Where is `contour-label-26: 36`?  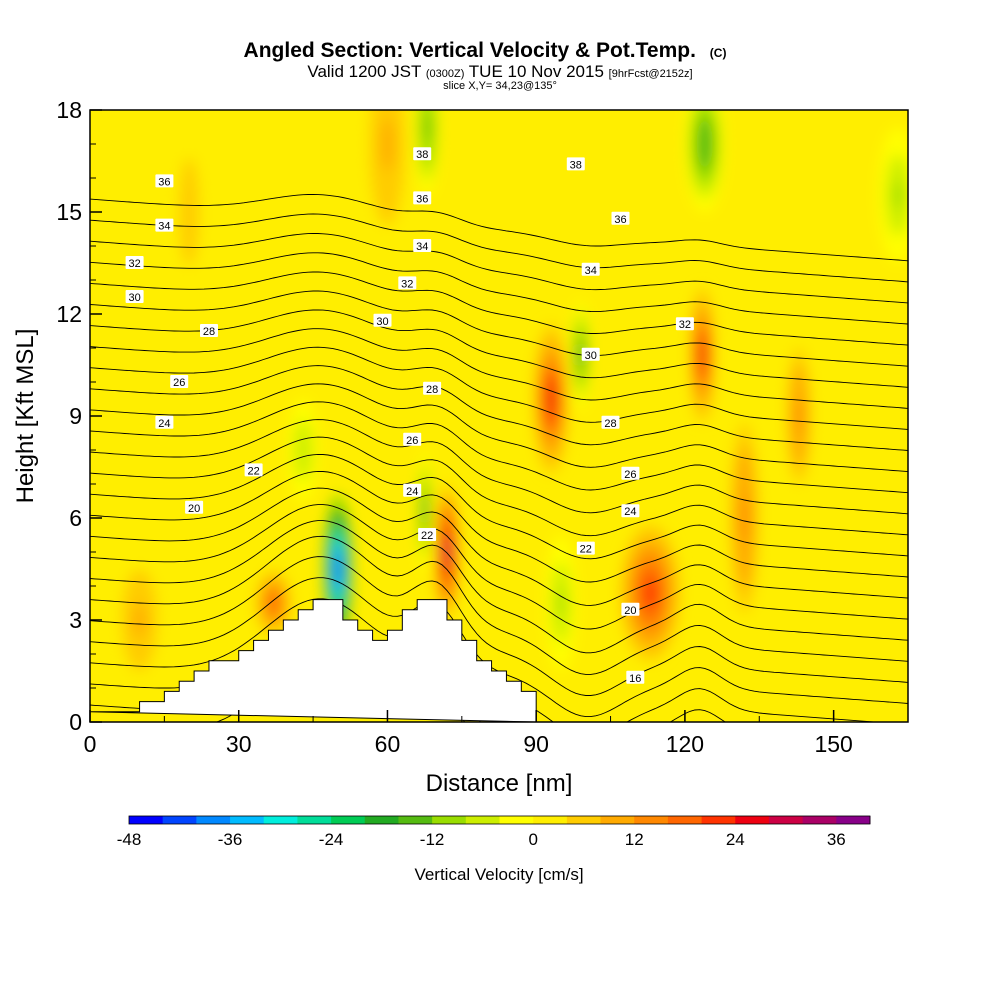
contour-label-26: 36 is located at coordinates (620, 218).